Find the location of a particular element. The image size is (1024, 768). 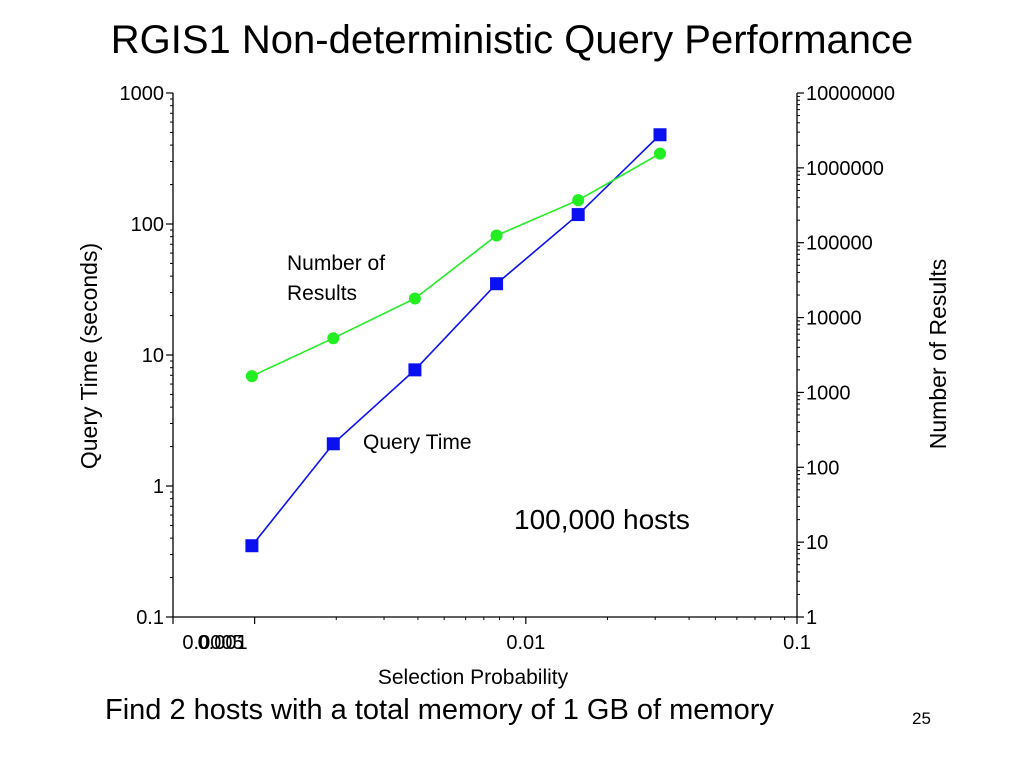

number-of-results-line is located at coordinates (456, 264).